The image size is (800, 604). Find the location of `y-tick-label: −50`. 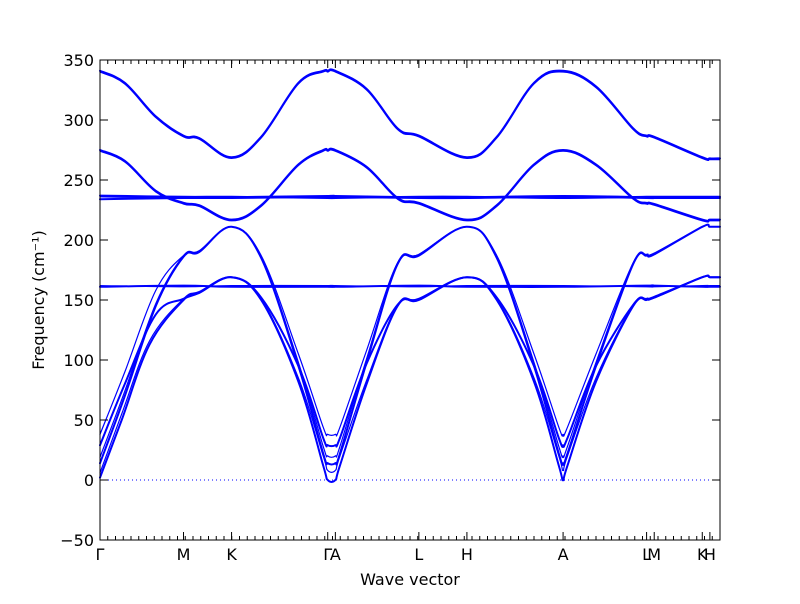

y-tick-label: −50 is located at coordinates (77, 540).